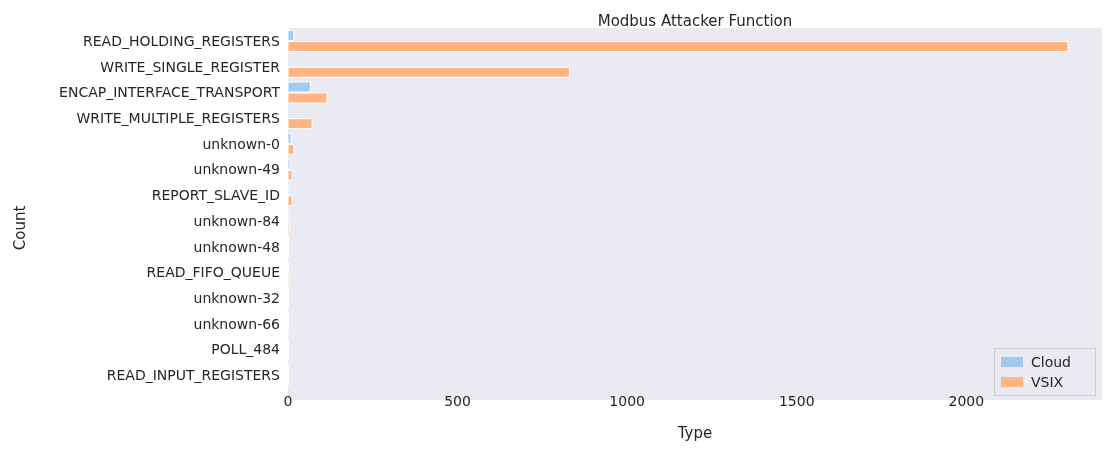 This screenshot has width=1110, height=454. Describe the element at coordinates (193, 375) in the screenshot. I see `y-tick-label: READ_INPUT_REGISTERS` at that location.